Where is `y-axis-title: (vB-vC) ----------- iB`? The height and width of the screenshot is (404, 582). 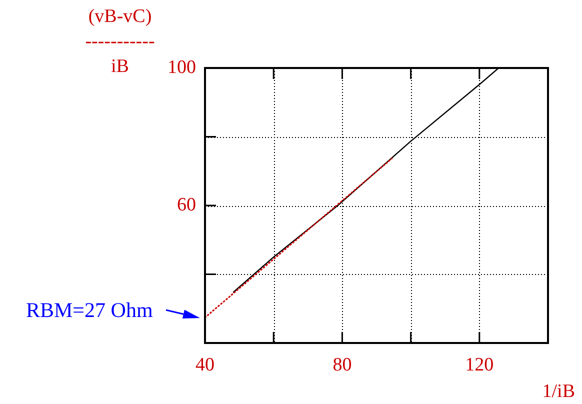
y-axis-title: (vB-vC) ----------- iB is located at coordinates (120, 41).